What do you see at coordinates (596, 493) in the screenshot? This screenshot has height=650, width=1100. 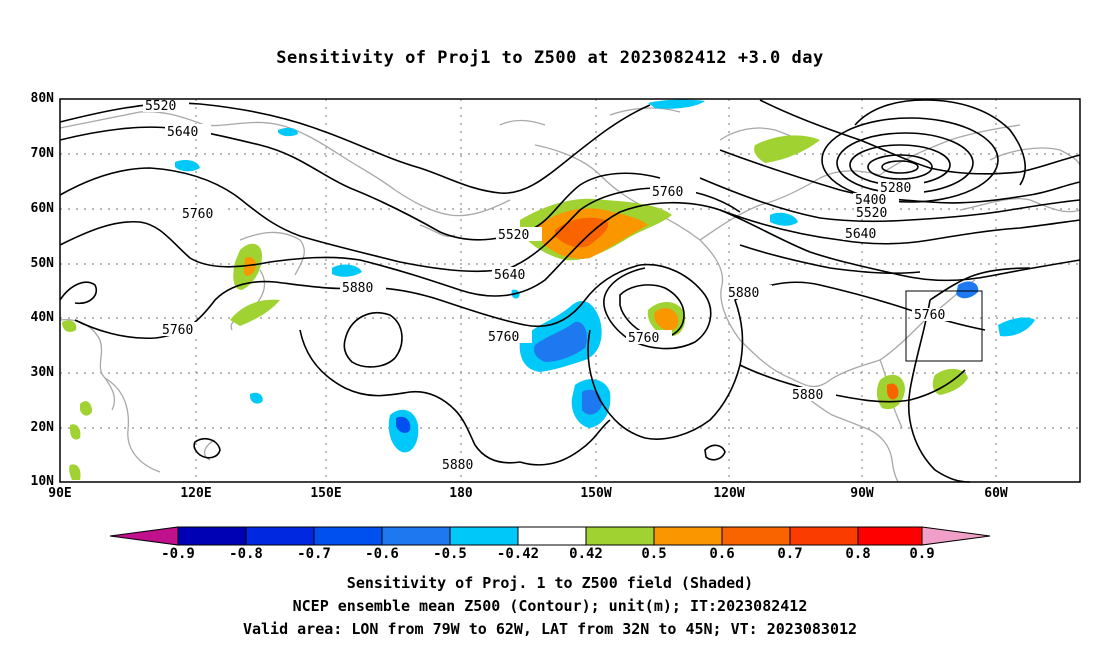 I see `lon-label: 150W` at bounding box center [596, 493].